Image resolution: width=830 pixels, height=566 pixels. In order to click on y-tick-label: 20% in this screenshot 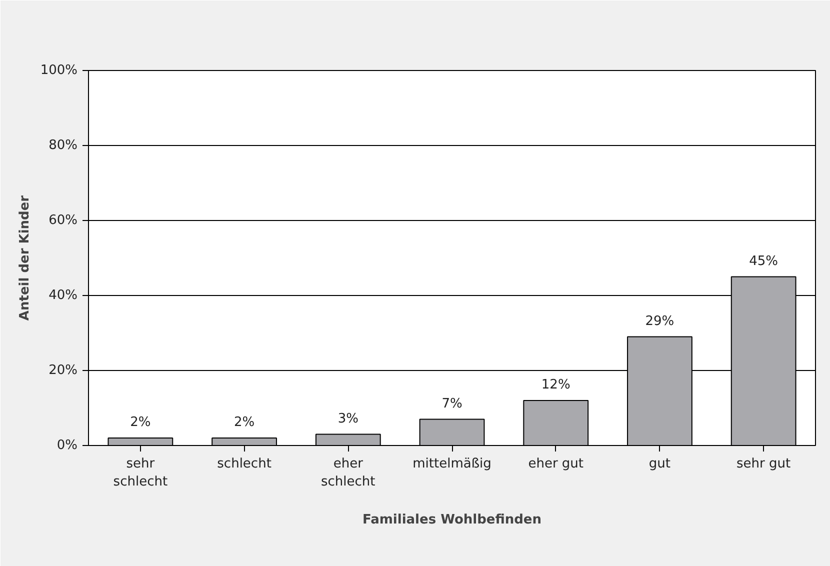, I will do `click(63, 370)`.